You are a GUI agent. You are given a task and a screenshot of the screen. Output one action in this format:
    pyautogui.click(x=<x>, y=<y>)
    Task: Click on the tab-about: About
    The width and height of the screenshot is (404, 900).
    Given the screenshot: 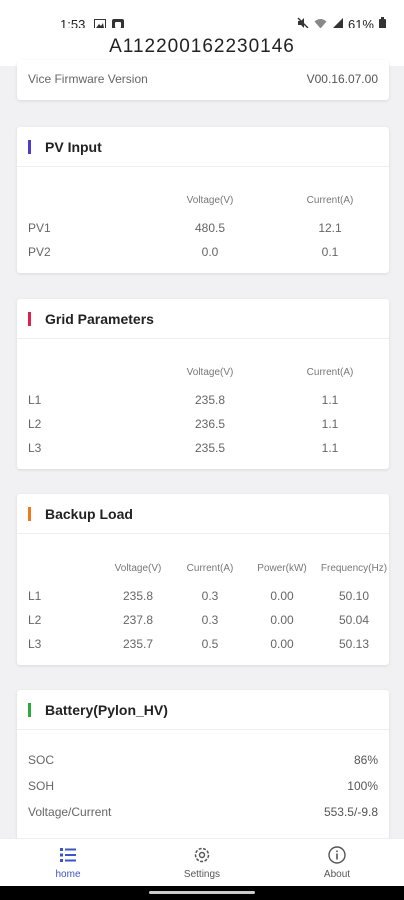 What is the action you would take?
    pyautogui.click(x=337, y=862)
    